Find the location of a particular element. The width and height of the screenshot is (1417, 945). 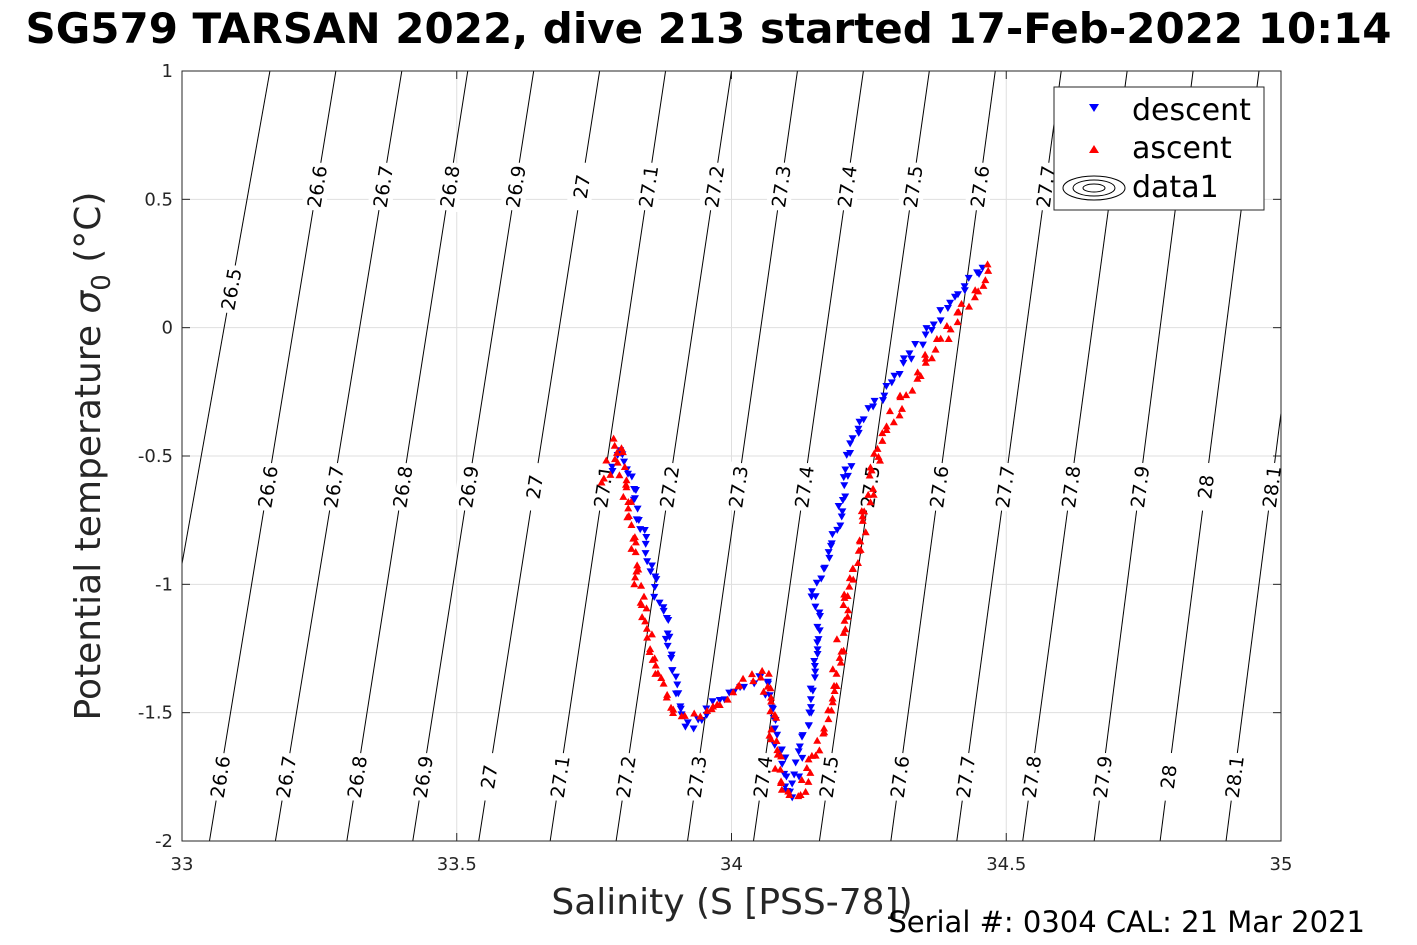

legend-box is located at coordinates (1159, 148).